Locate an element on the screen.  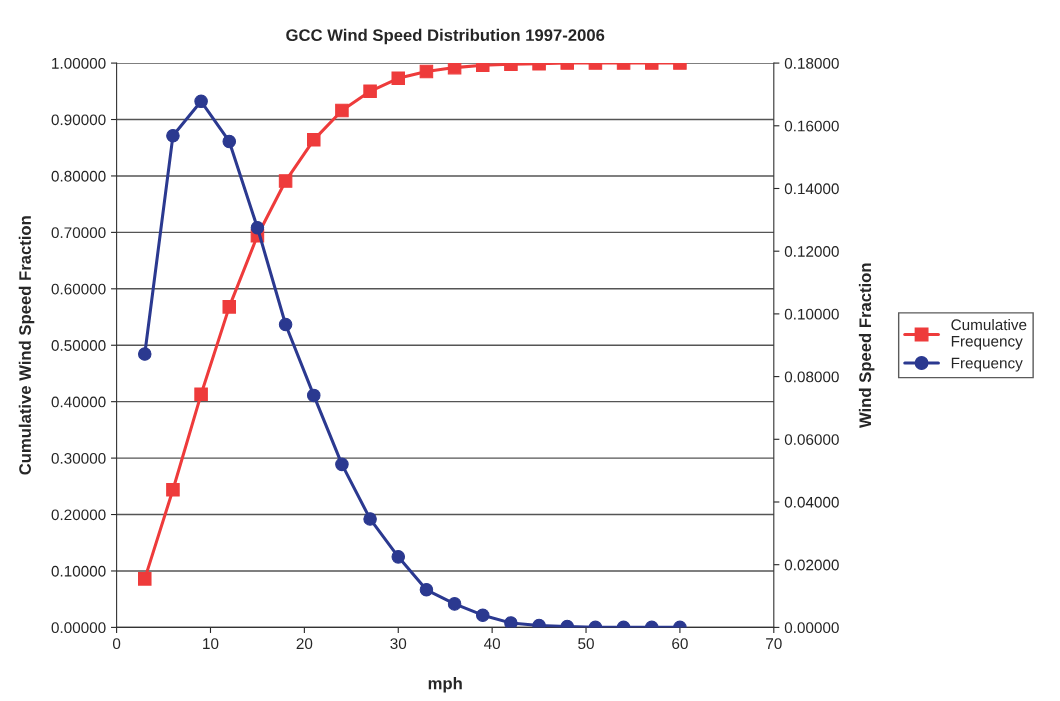
y-tick-label: 0.90000 is located at coordinates (78, 120).